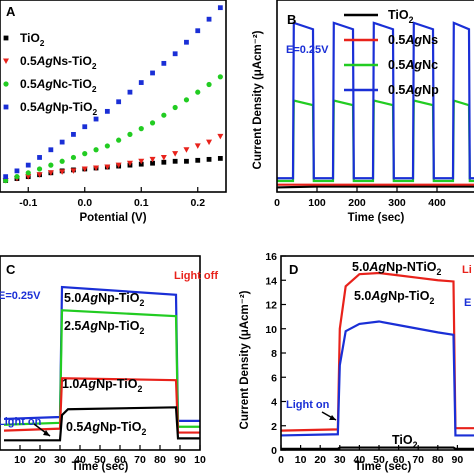  I want to click on panel-d-x-tick-label: 40, so click(360, 460).